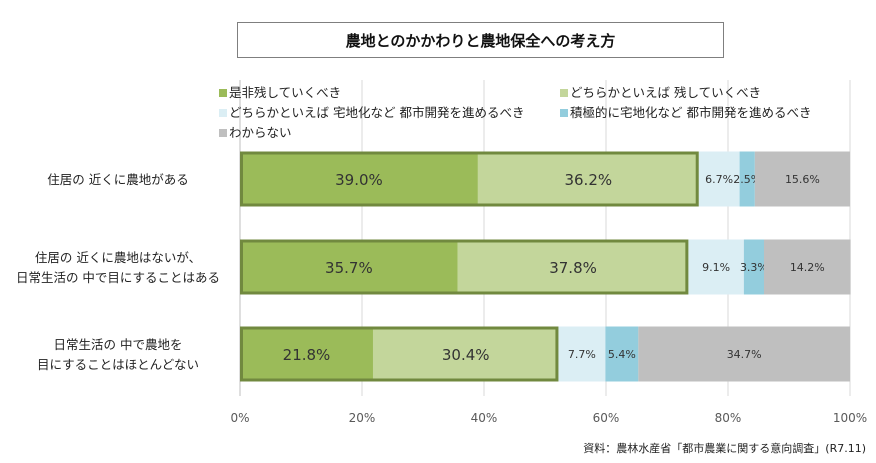  What do you see at coordinates (260, 132) in the screenshot?
I see `legend-label: わからない` at bounding box center [260, 132].